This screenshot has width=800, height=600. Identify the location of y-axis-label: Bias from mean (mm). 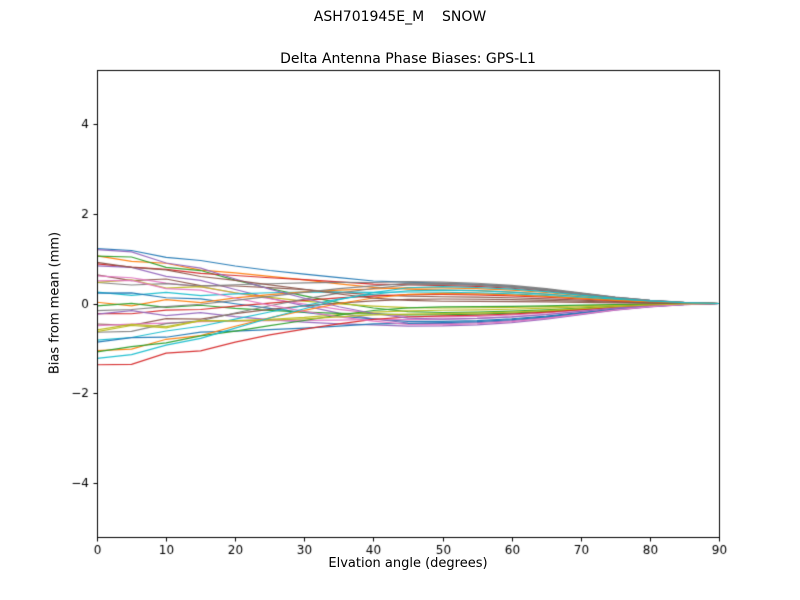
(55, 303).